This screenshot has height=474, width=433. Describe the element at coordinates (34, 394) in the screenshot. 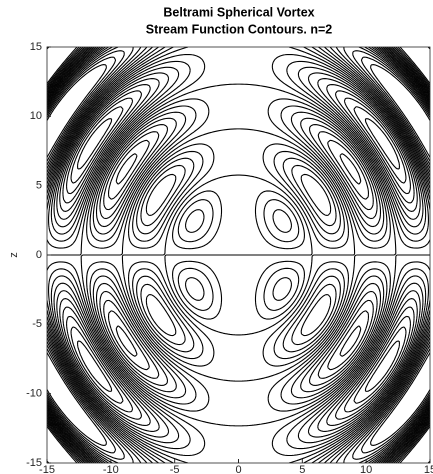

I see `y-tick-label: -10` at that location.